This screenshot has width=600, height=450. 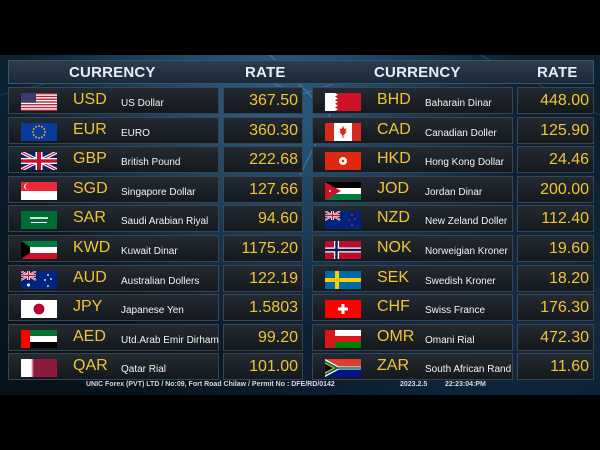 I want to click on rate-value: 101.00, so click(x=263, y=367).